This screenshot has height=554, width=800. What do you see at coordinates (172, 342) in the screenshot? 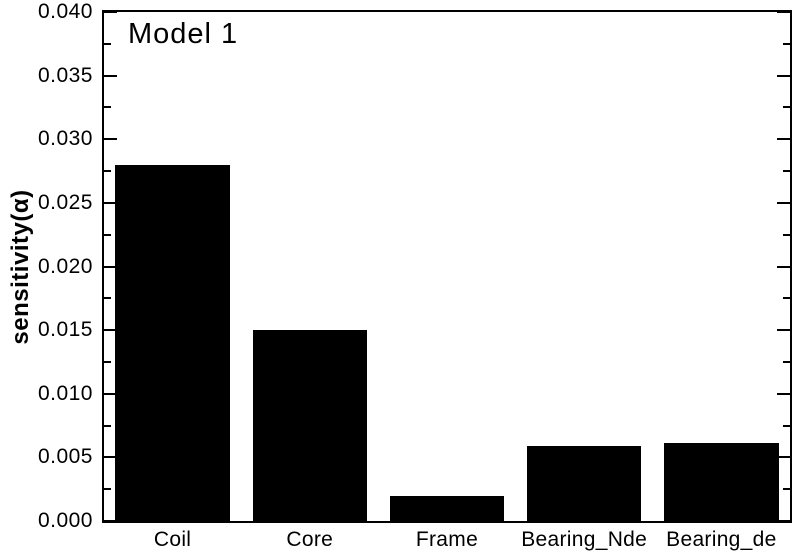
I see `bar-coil` at bounding box center [172, 342].